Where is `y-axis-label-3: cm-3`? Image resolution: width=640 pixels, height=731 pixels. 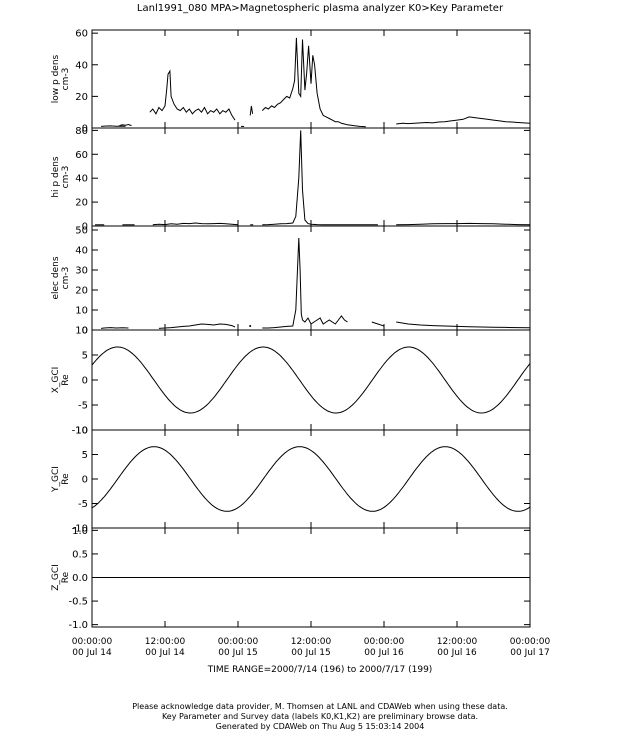
y-axis-label-3: cm-3 is located at coordinates (66, 278).